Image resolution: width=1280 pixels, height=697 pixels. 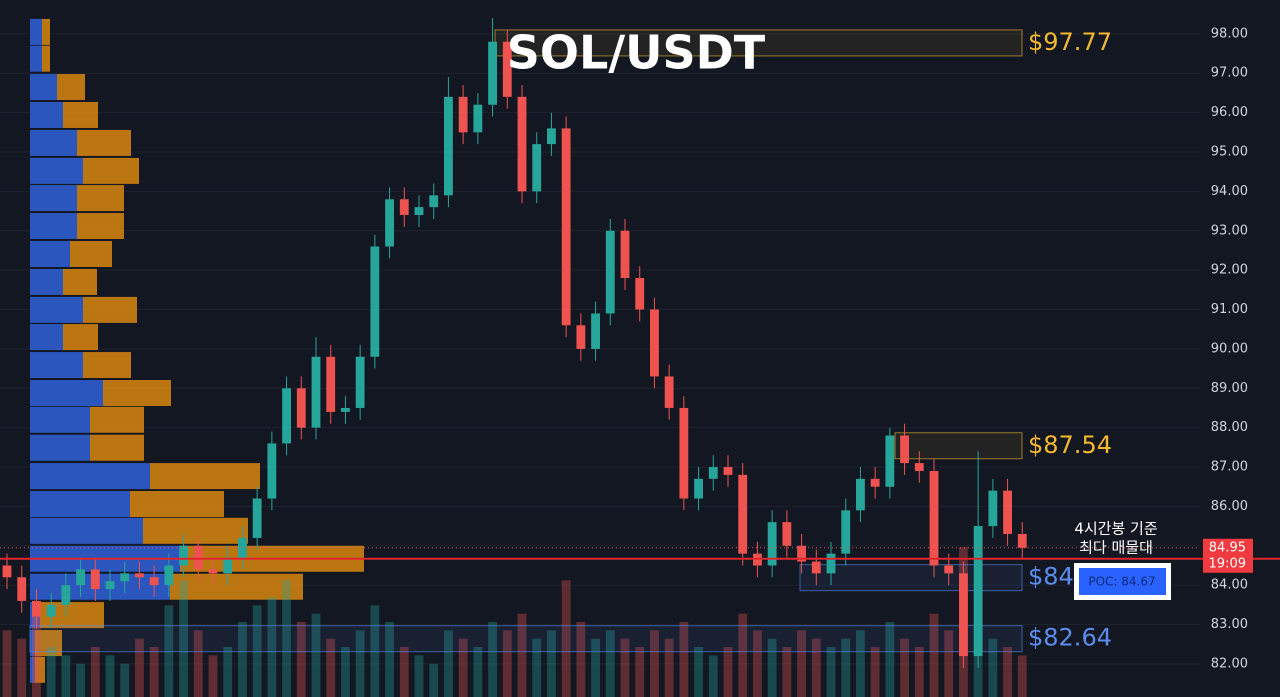 What do you see at coordinates (1229, 309) in the screenshot?
I see `y-tick-label: 91.00` at bounding box center [1229, 309].